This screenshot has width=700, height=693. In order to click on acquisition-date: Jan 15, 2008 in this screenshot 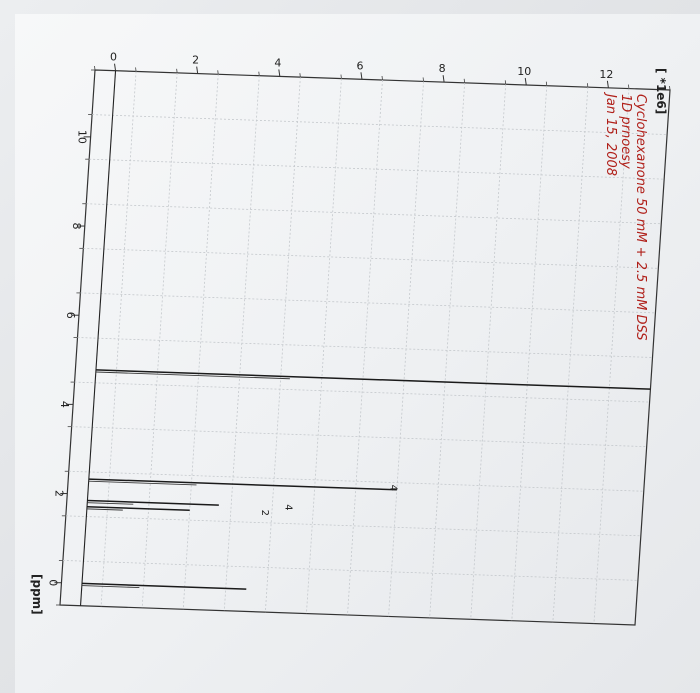, I will do `click(610, 133)`.